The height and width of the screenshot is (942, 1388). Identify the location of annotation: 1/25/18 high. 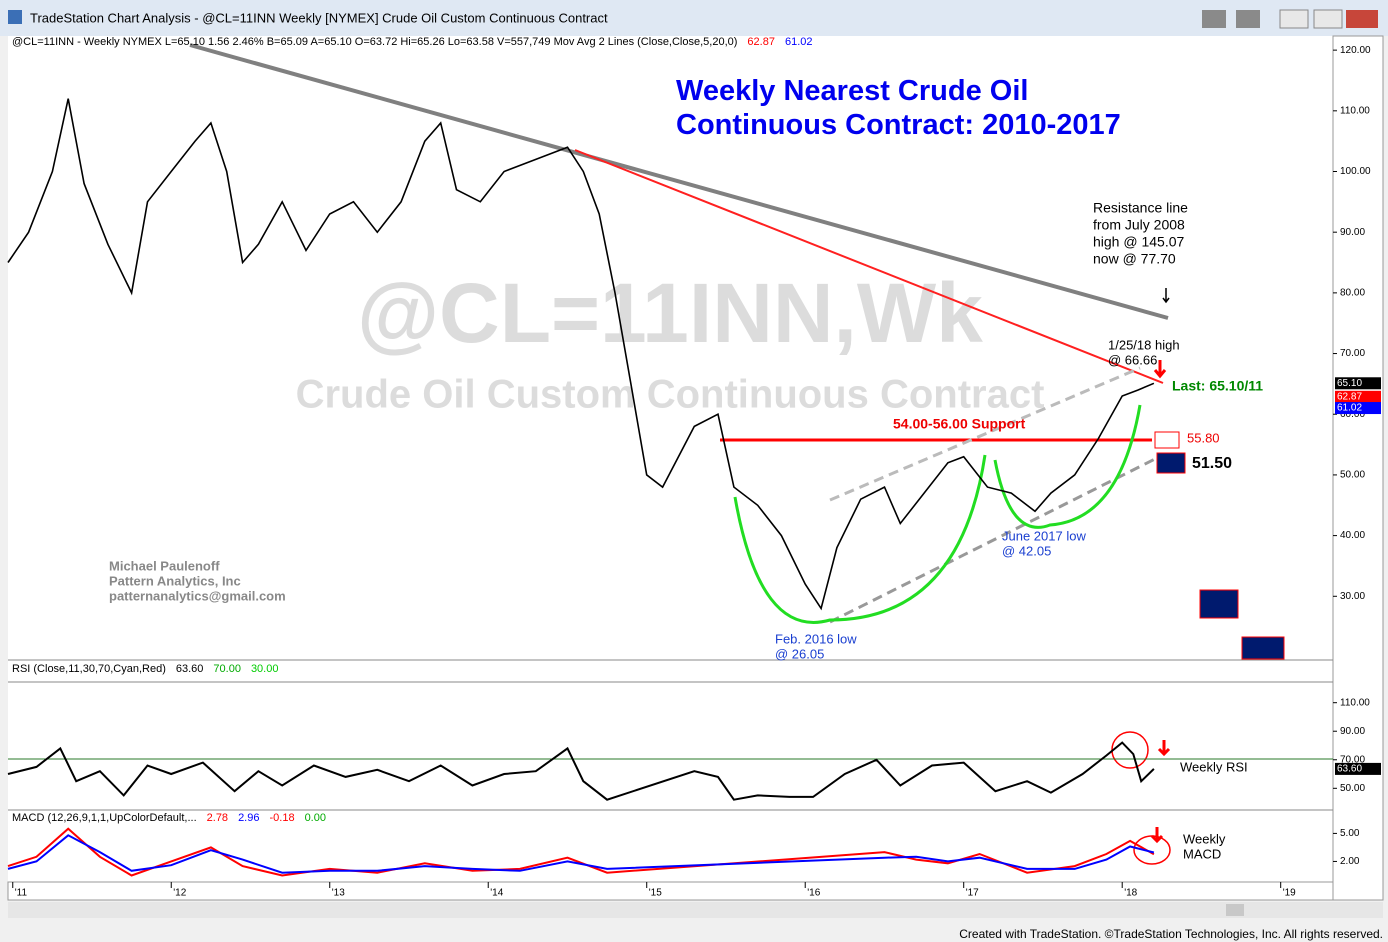
(1144, 344).